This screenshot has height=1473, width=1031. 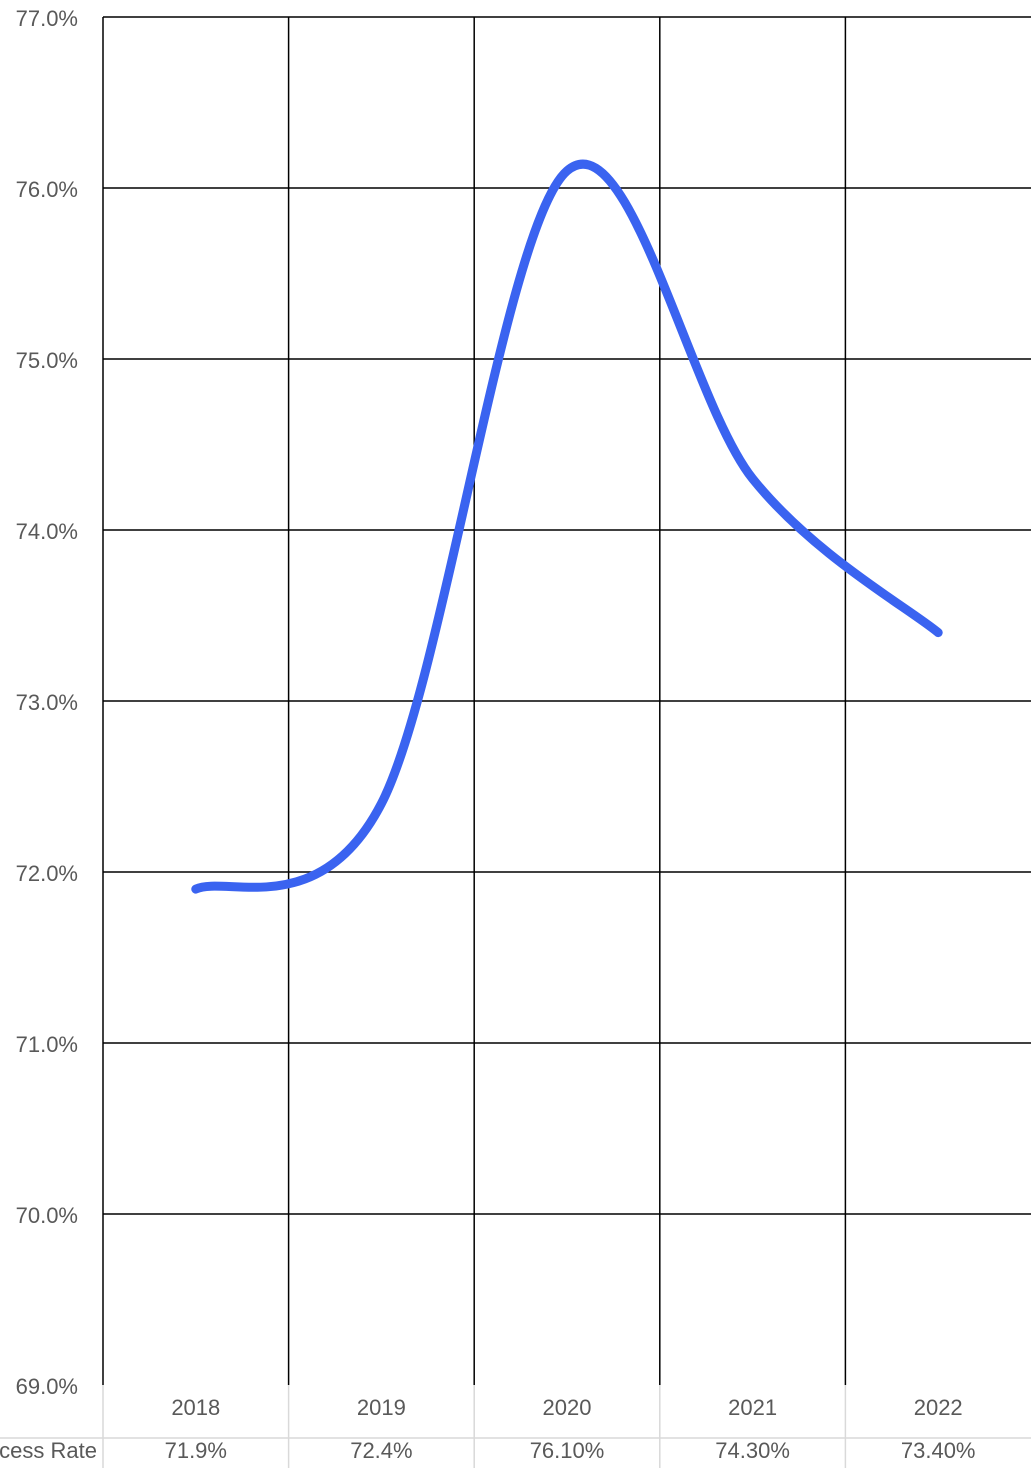 I want to click on y-tick-label: 71.0%, so click(x=47, y=1044).